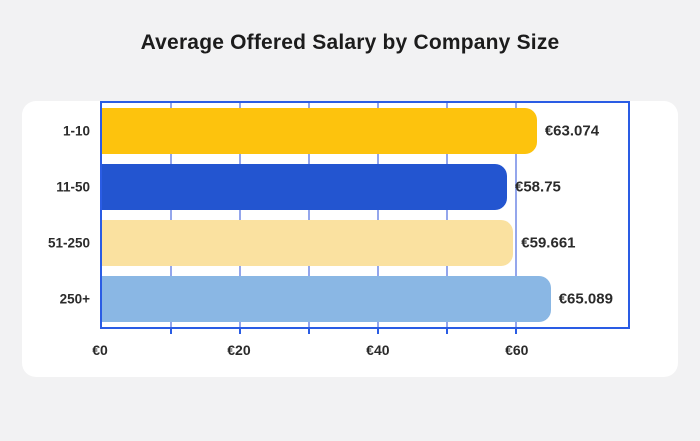 This screenshot has width=700, height=441. I want to click on x-tick-label: €60, so click(517, 350).